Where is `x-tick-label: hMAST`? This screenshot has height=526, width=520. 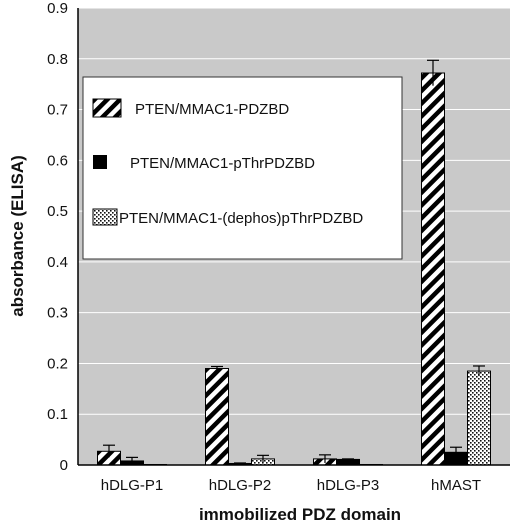
x-tick-label: hMAST is located at coordinates (456, 485).